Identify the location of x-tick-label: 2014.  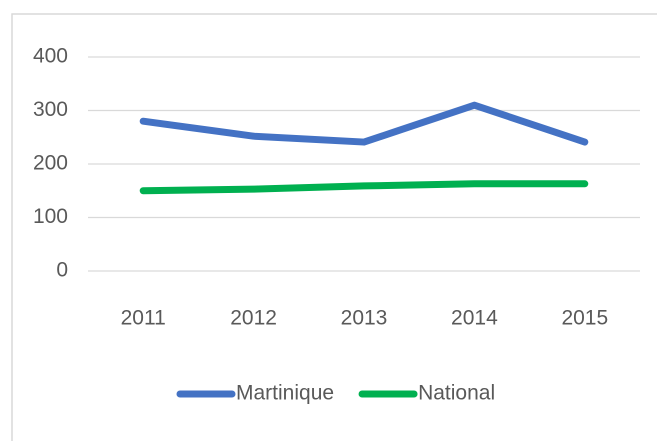
(474, 318).